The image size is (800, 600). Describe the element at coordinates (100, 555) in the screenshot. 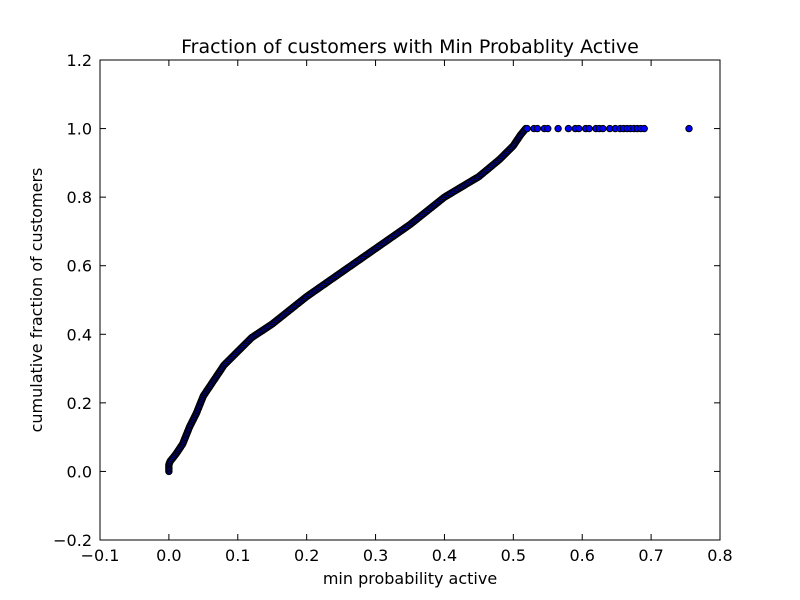

I see `x-tick-label: −0.1` at that location.